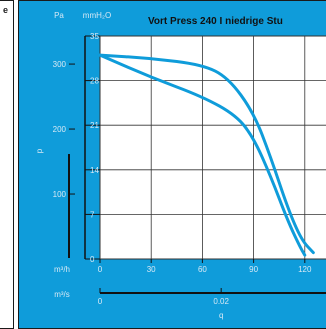 The height and width of the screenshot is (329, 326). What do you see at coordinates (92, 214) in the screenshot?
I see `tick-label-mmh2o: 7` at bounding box center [92, 214].